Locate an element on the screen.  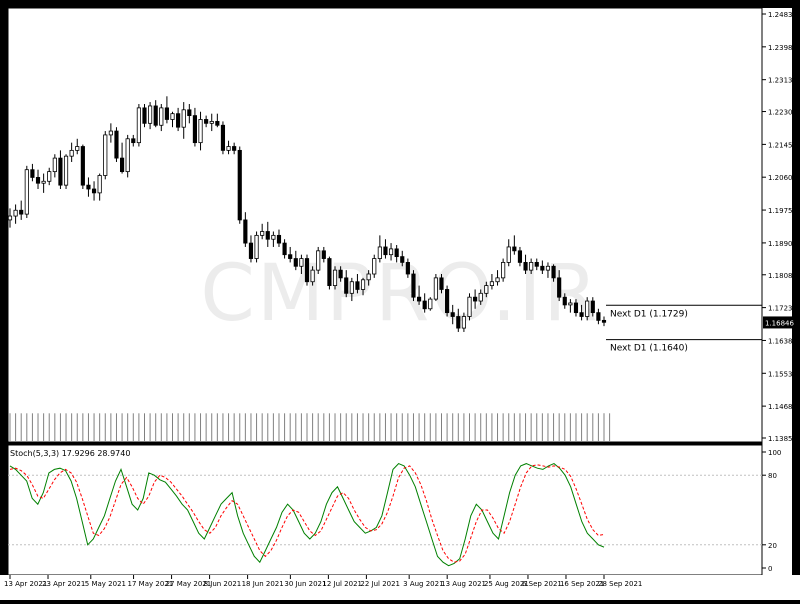
stoch-signal-line is located at coordinates (307, 513).